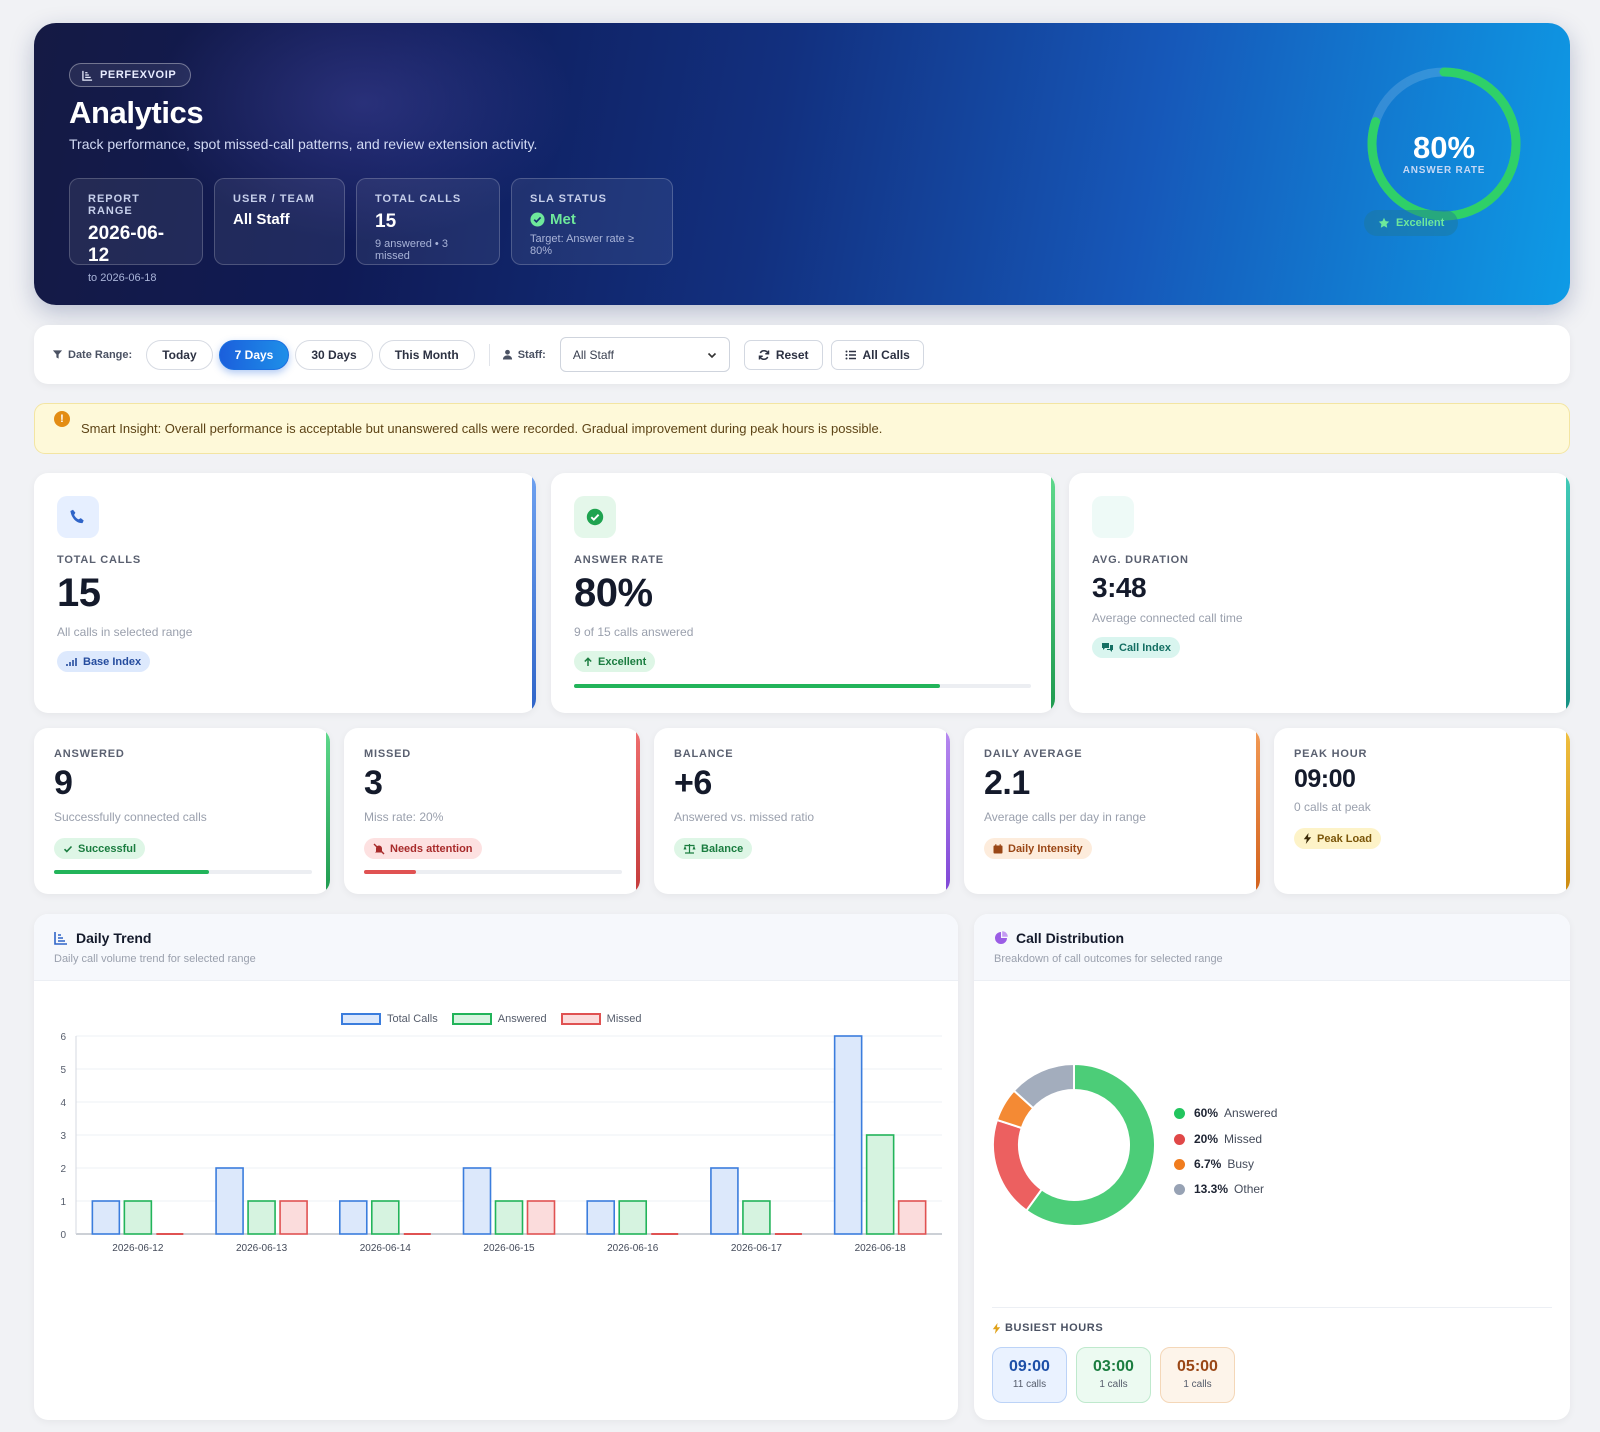  What do you see at coordinates (1338, 838) in the screenshot?
I see `kpi-tag: Peak Load` at bounding box center [1338, 838].